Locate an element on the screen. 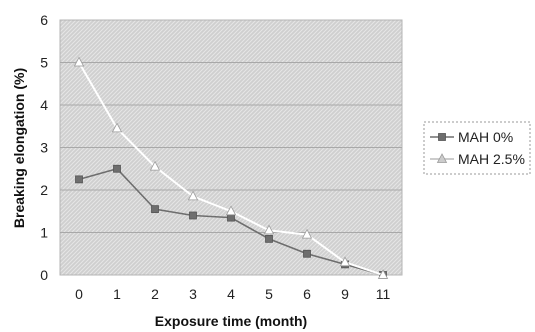 The image size is (535, 332). y-axis: 0 1 2 3 4 5 6 is located at coordinates (44, 147).